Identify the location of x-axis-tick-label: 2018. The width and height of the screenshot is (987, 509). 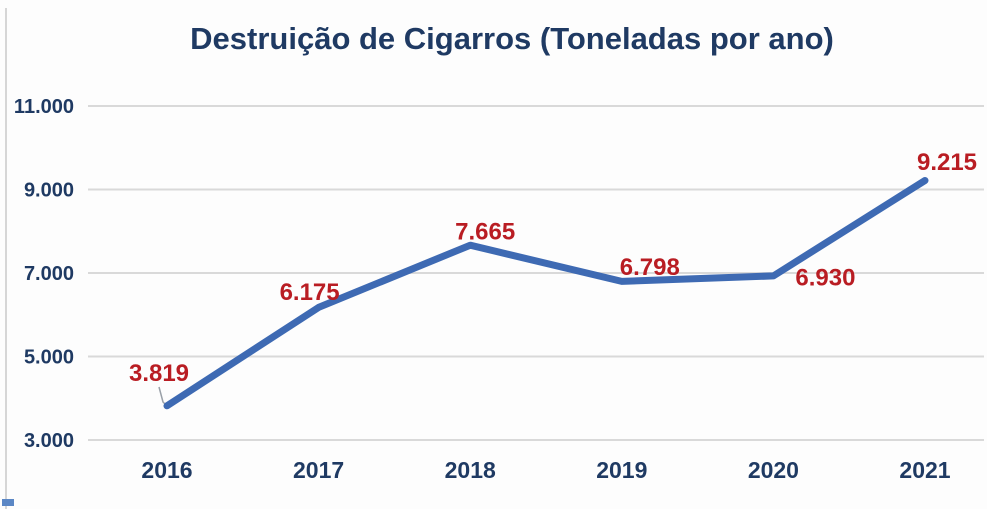
(470, 470).